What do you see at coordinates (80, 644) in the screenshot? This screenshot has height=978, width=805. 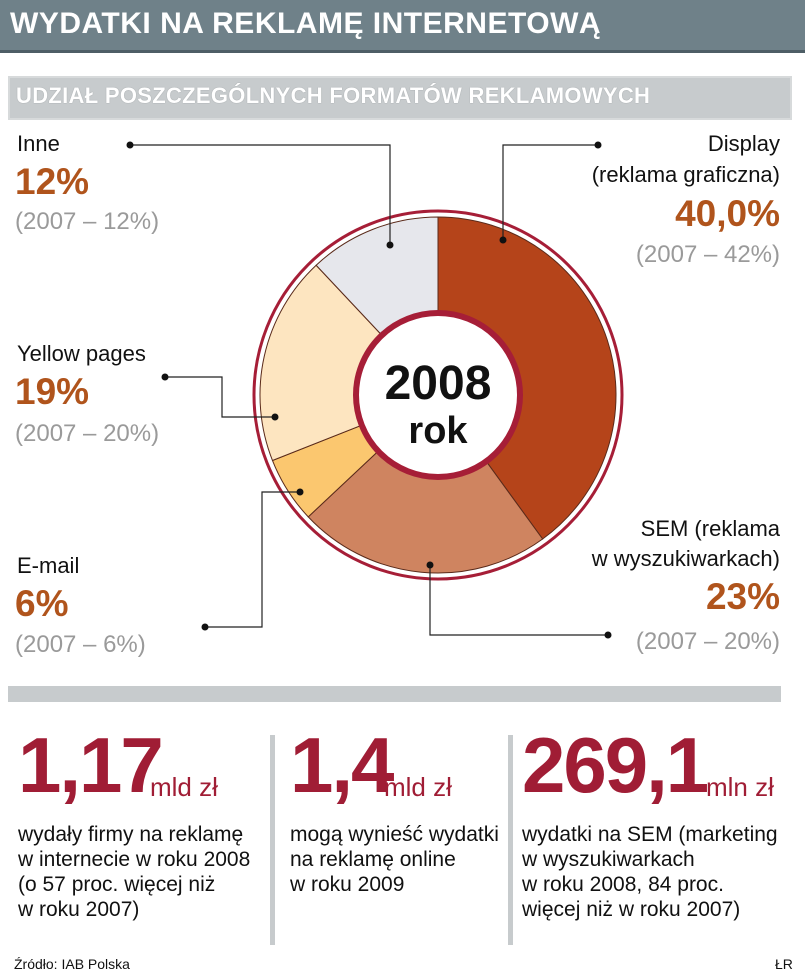 I see `label-email-prev: (2007 – 6%)` at bounding box center [80, 644].